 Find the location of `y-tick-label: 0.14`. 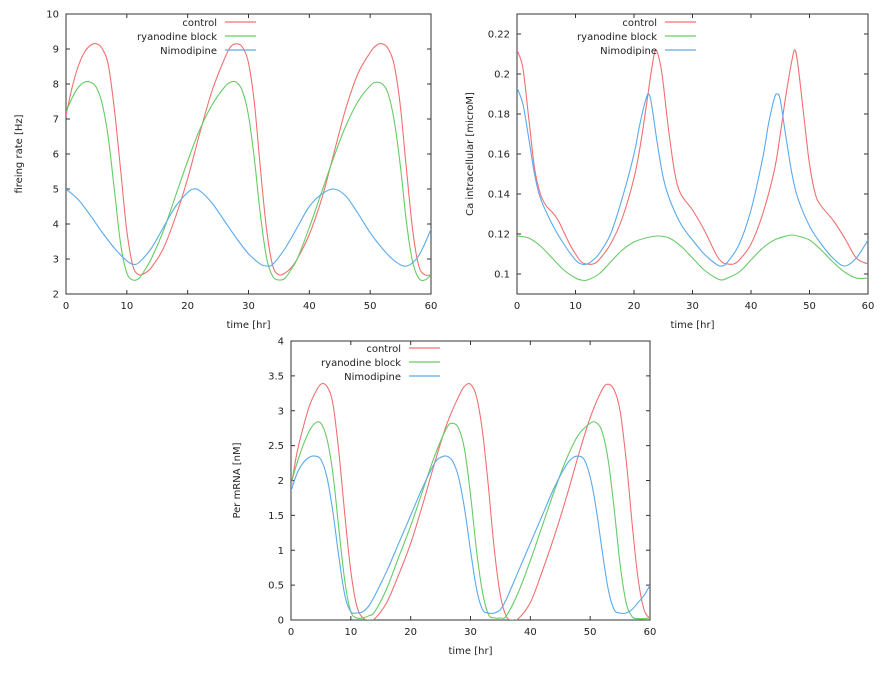

y-tick-label: 0.14 is located at coordinates (499, 195).